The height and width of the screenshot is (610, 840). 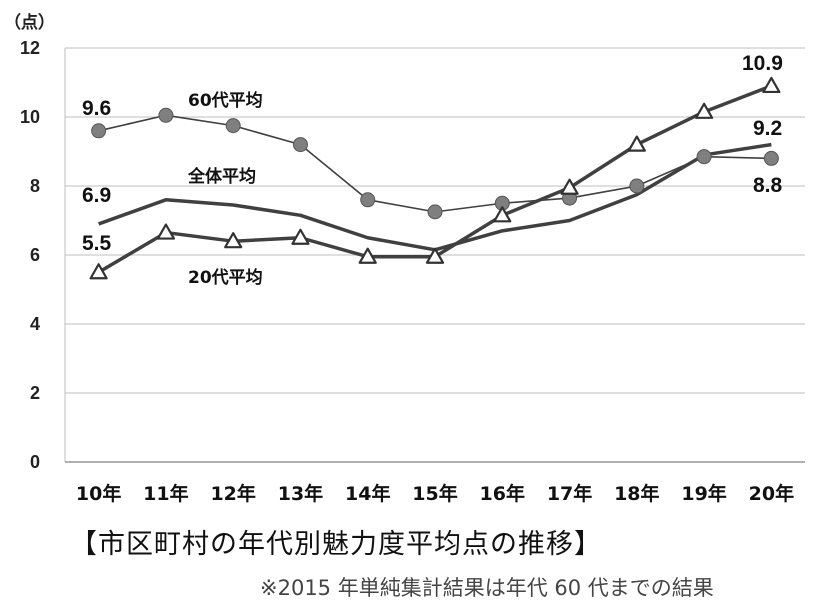 I want to click on y-tick-label: 4, so click(x=35, y=324).